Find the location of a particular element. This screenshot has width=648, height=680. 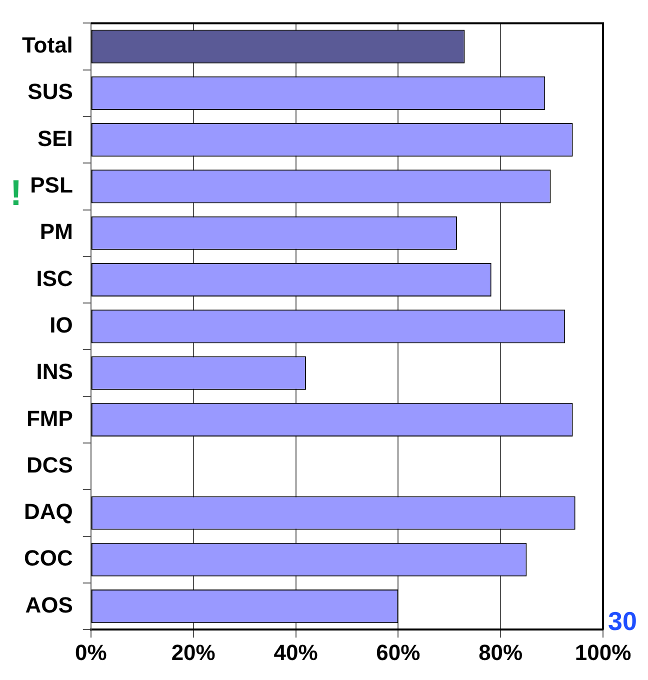

x-tick-label: 0% is located at coordinates (91, 652).